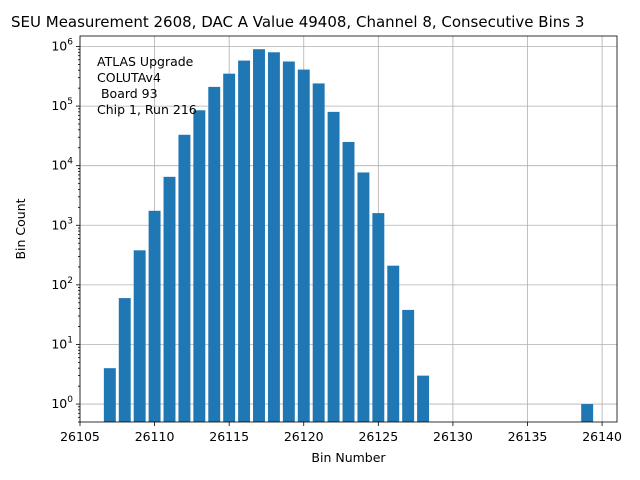 The width and height of the screenshot is (640, 480). I want to click on y-tick-label: 10³, so click(62, 224).